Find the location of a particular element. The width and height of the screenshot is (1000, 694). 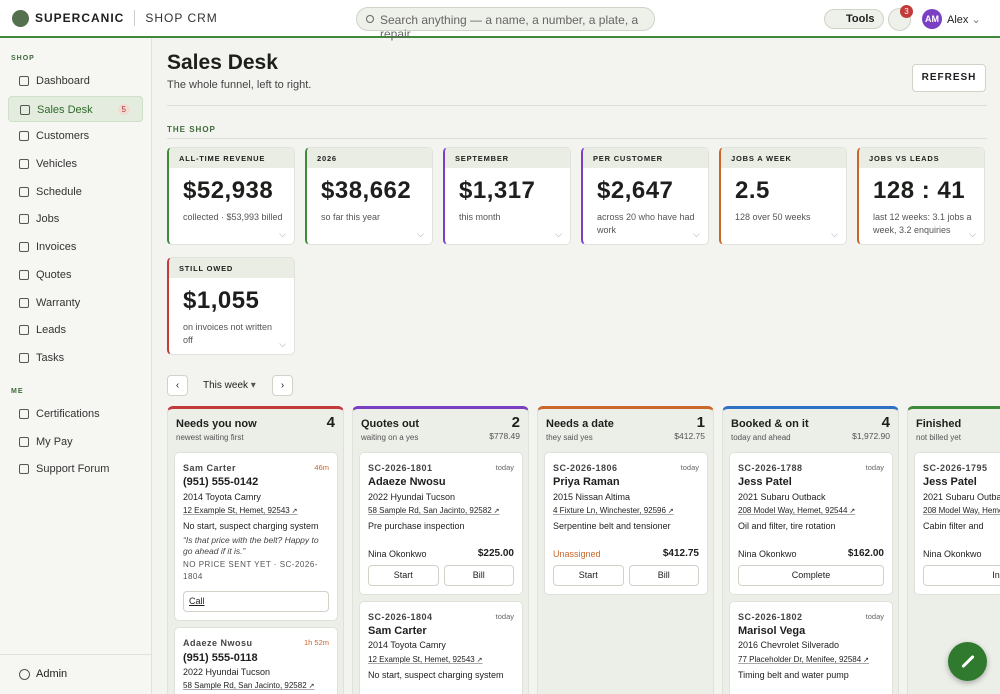

next-week: › is located at coordinates (282, 385).